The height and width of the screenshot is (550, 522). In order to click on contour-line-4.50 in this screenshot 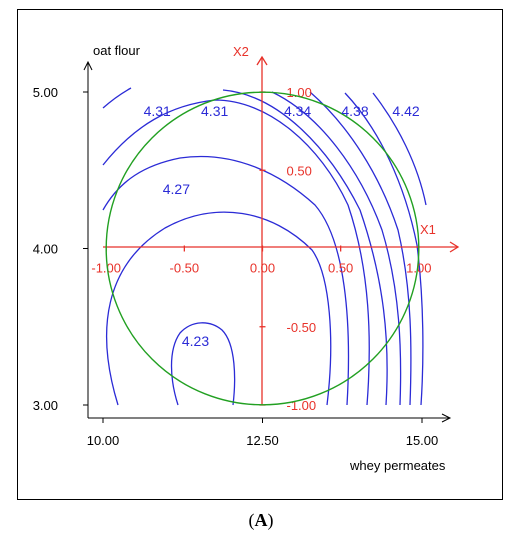, I will do `click(399, 149)`.